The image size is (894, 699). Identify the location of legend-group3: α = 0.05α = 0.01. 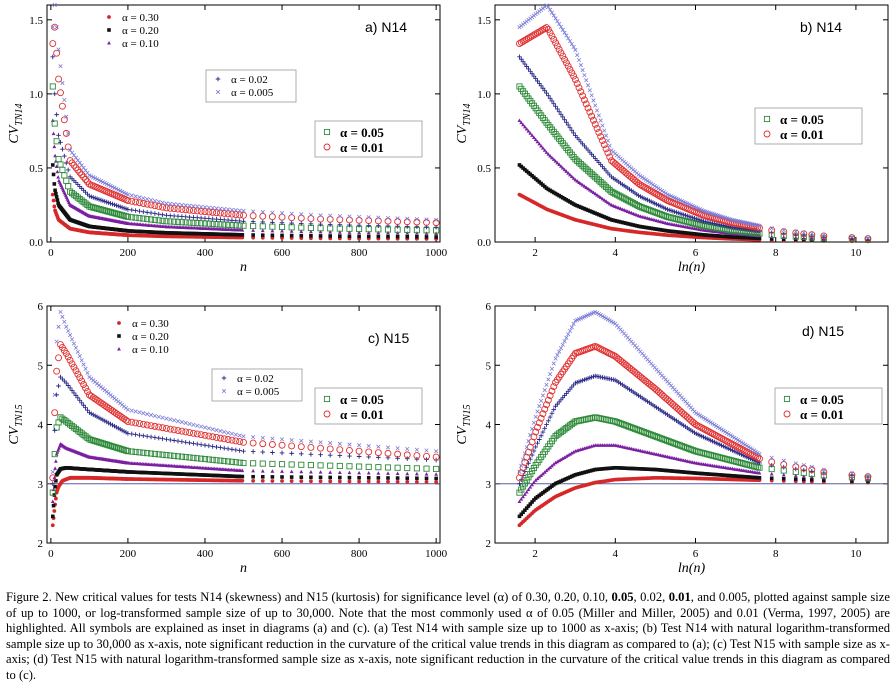
(368, 406).